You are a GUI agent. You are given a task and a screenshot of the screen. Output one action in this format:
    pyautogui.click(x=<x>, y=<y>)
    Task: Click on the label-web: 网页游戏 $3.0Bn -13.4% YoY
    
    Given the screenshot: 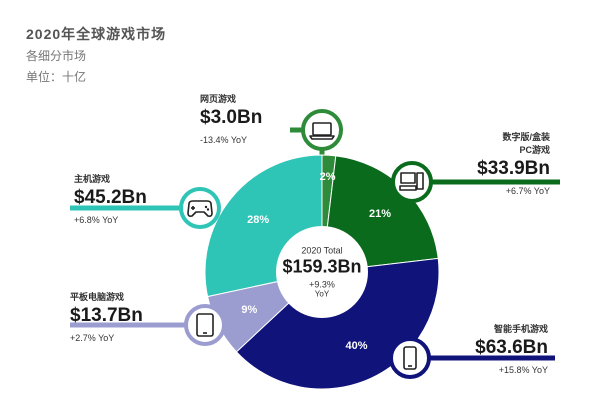 What is the action you would take?
    pyautogui.click(x=231, y=118)
    